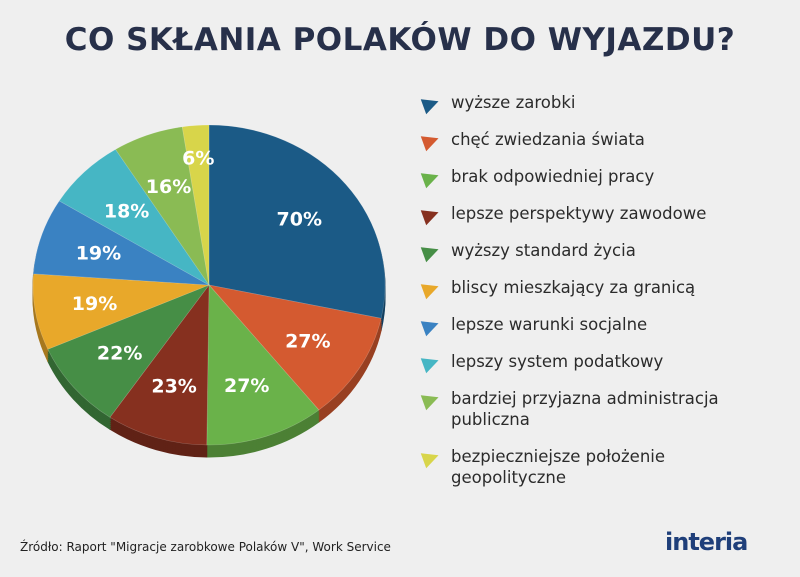 Image resolution: width=800 pixels, height=577 pixels. I want to click on legend-item: lepsze warunki socjalne, so click(606, 325).